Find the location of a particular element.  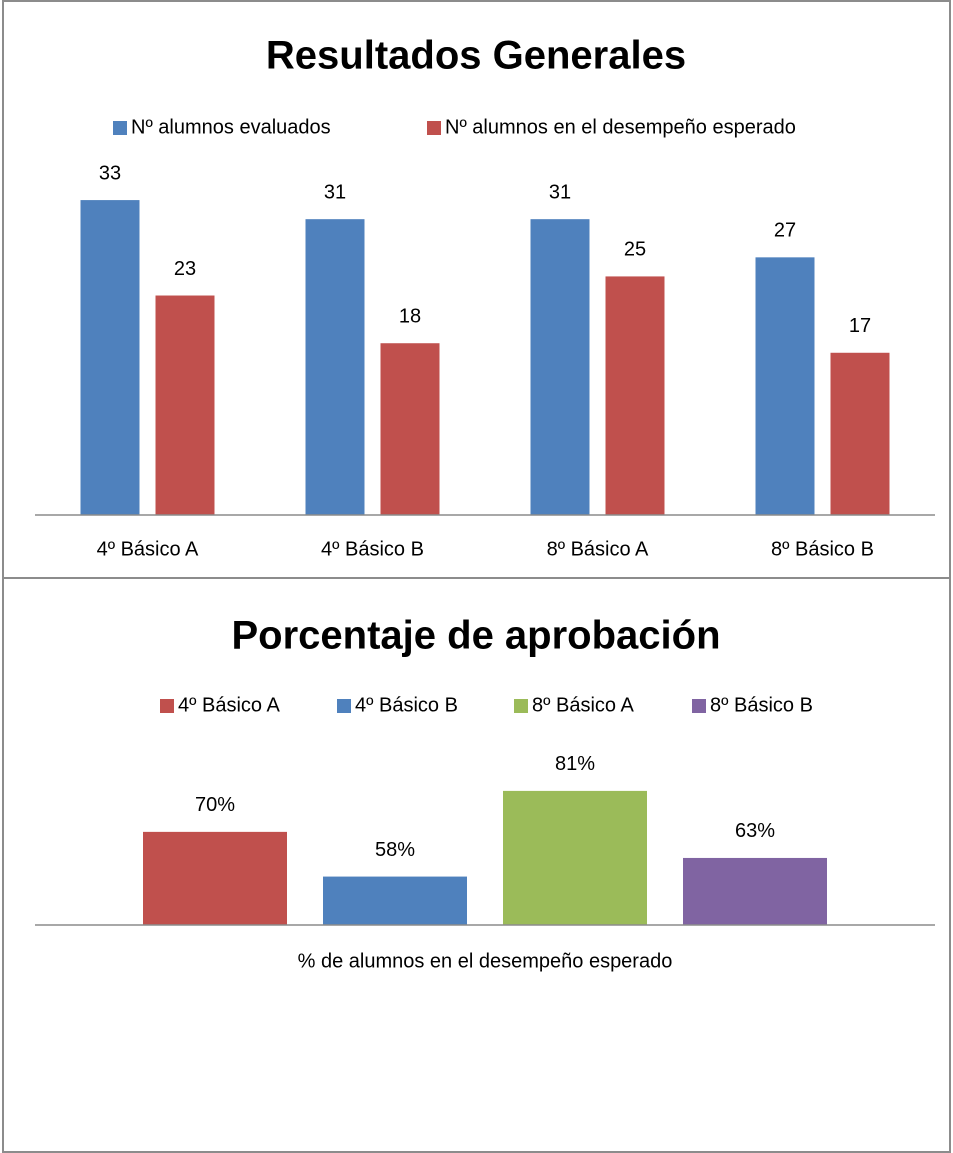

legend-label: 8º Básico A is located at coordinates (583, 705).